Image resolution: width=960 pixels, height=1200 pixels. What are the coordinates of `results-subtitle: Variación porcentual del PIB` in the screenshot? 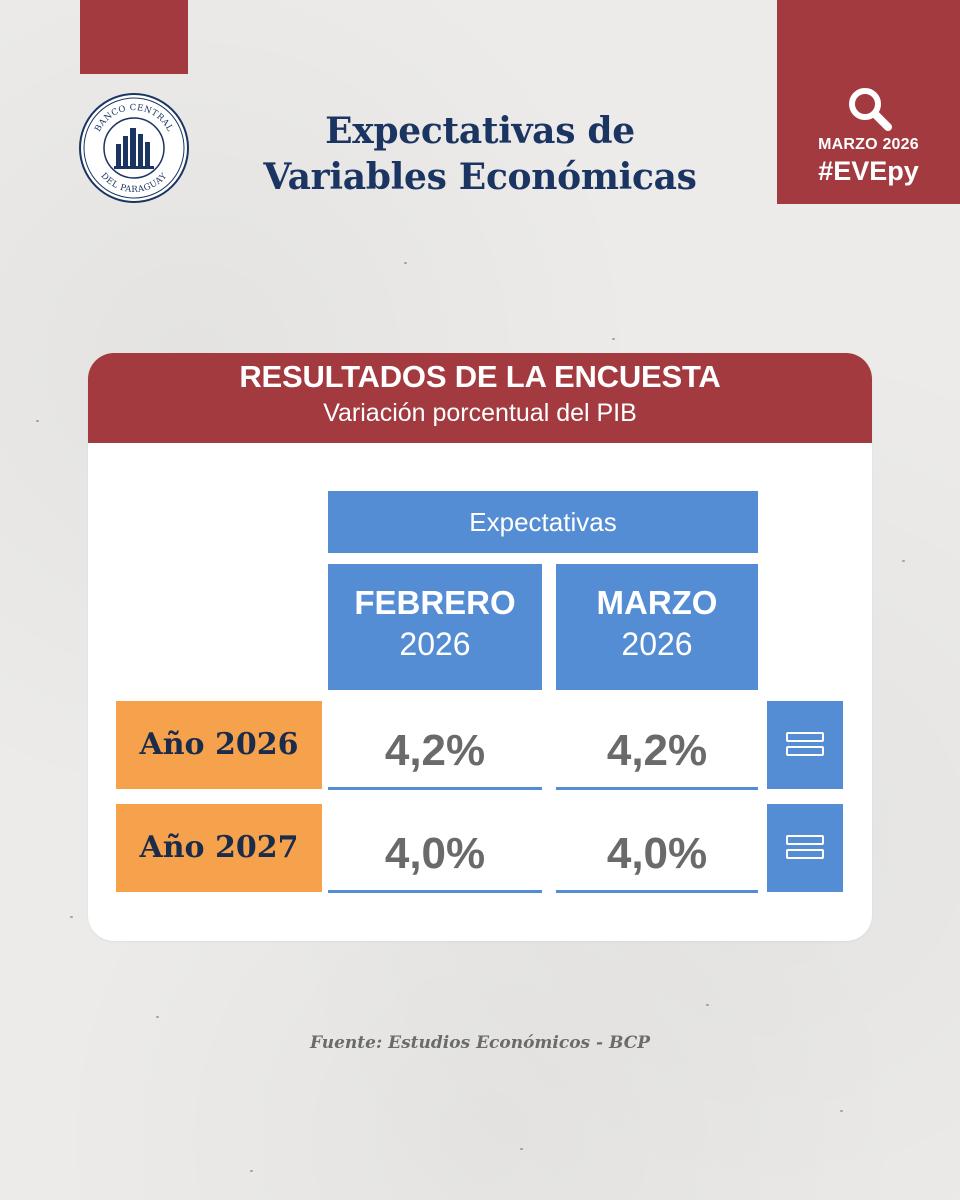 It's located at (480, 413).